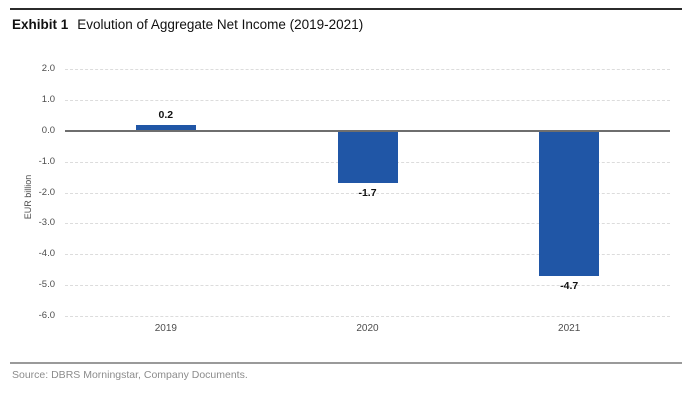  Describe the element at coordinates (48, 68) in the screenshot. I see `y-tick-label: 2.0` at that location.